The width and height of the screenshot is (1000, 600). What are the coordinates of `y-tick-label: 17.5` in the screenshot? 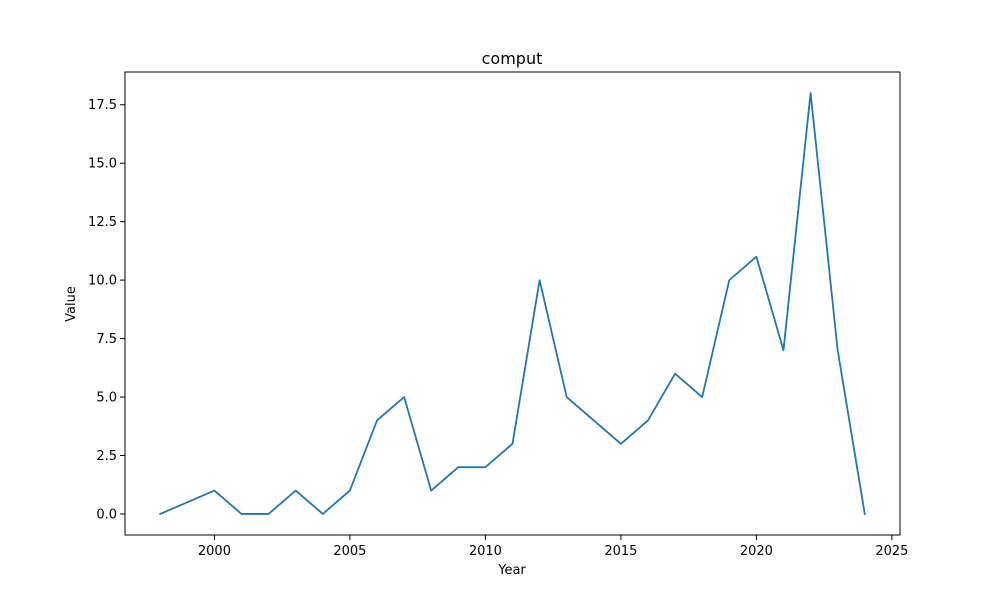 It's located at (102, 105).